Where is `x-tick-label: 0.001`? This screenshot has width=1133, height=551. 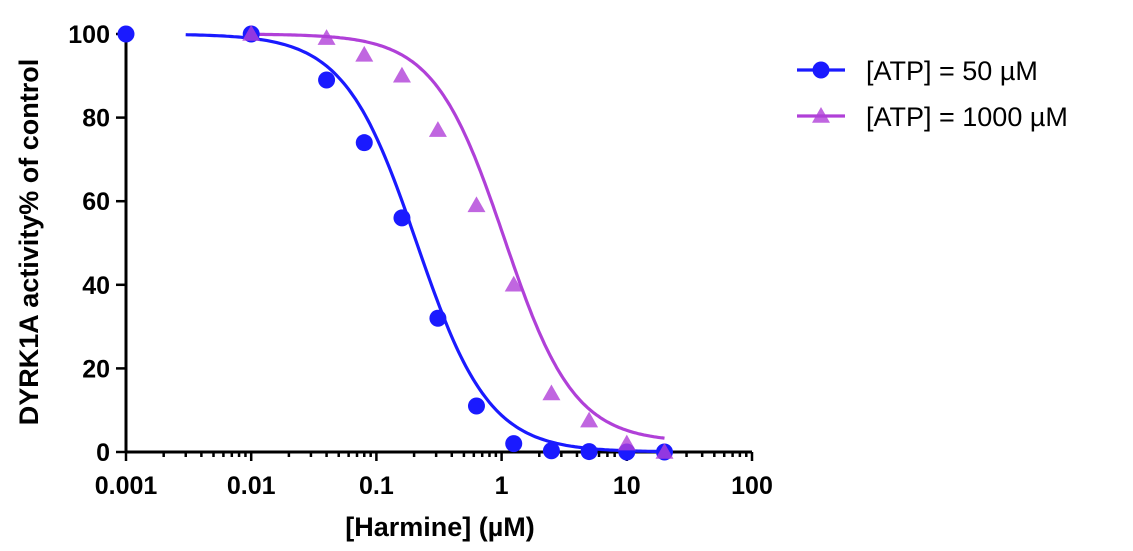
x-tick-label: 0.001 is located at coordinates (126, 486).